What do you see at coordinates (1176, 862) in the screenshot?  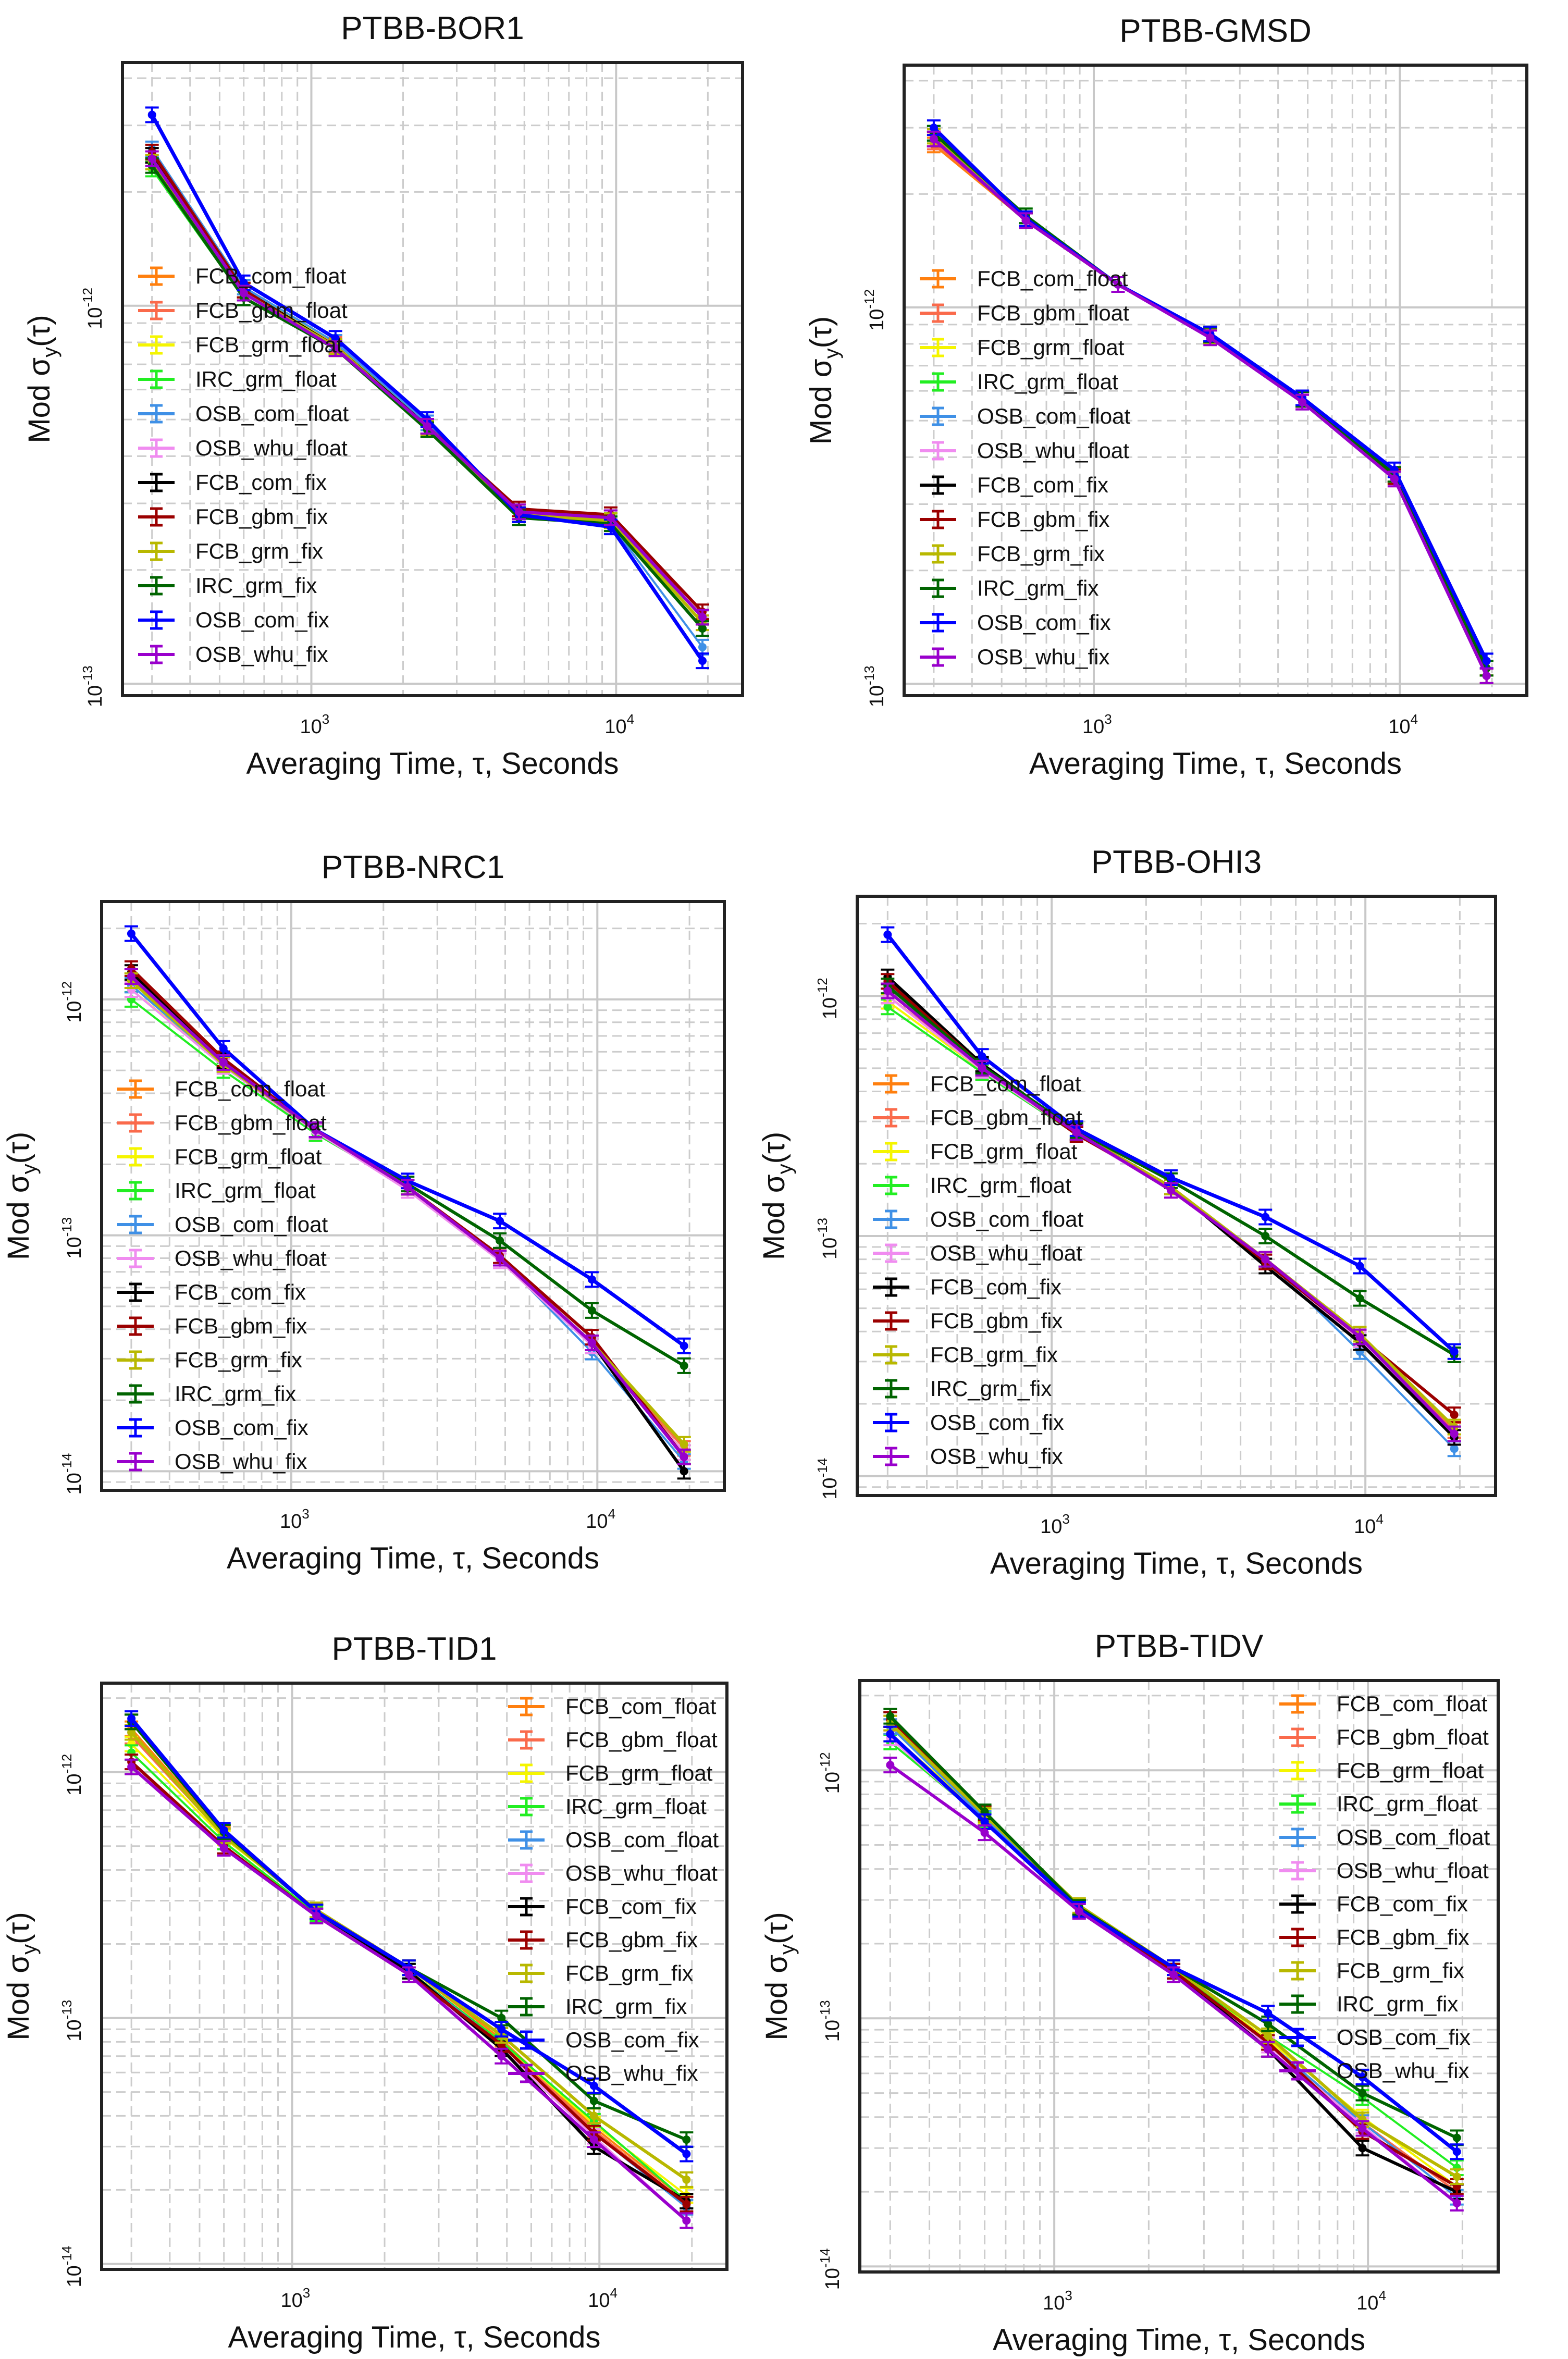 I see `chart-title: PTBB-OHI3` at bounding box center [1176, 862].